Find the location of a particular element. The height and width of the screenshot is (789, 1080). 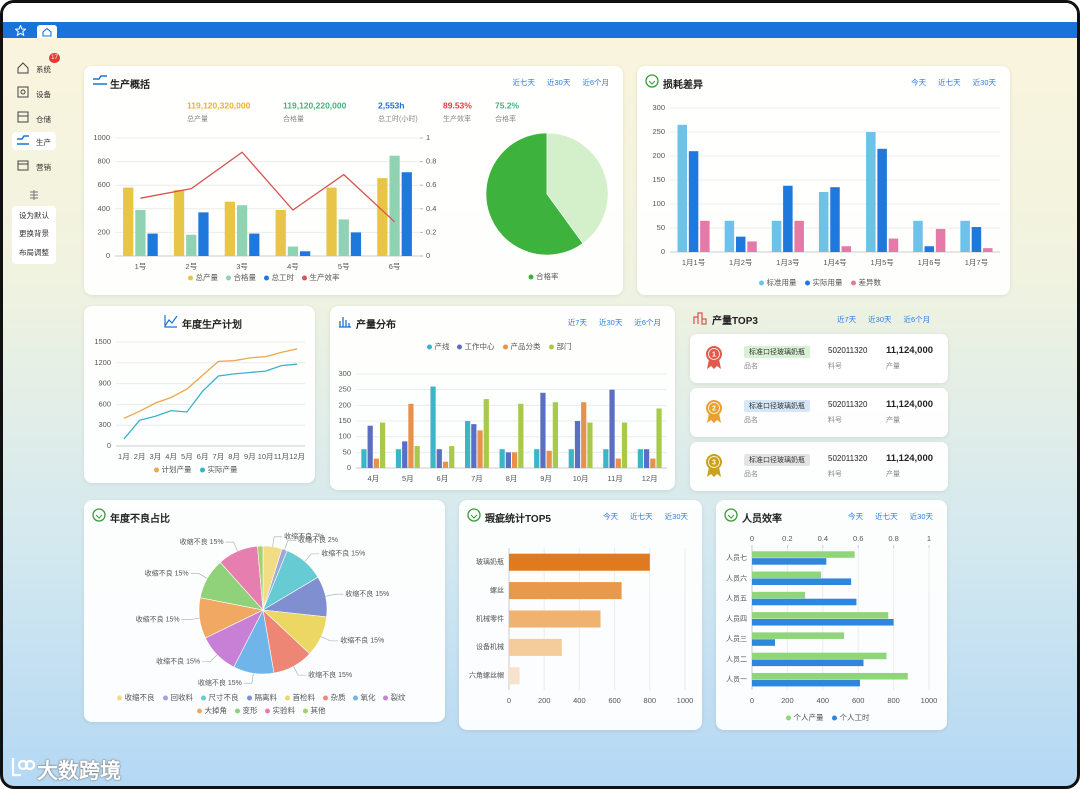

y-tick-label: 250 is located at coordinates (344, 389).